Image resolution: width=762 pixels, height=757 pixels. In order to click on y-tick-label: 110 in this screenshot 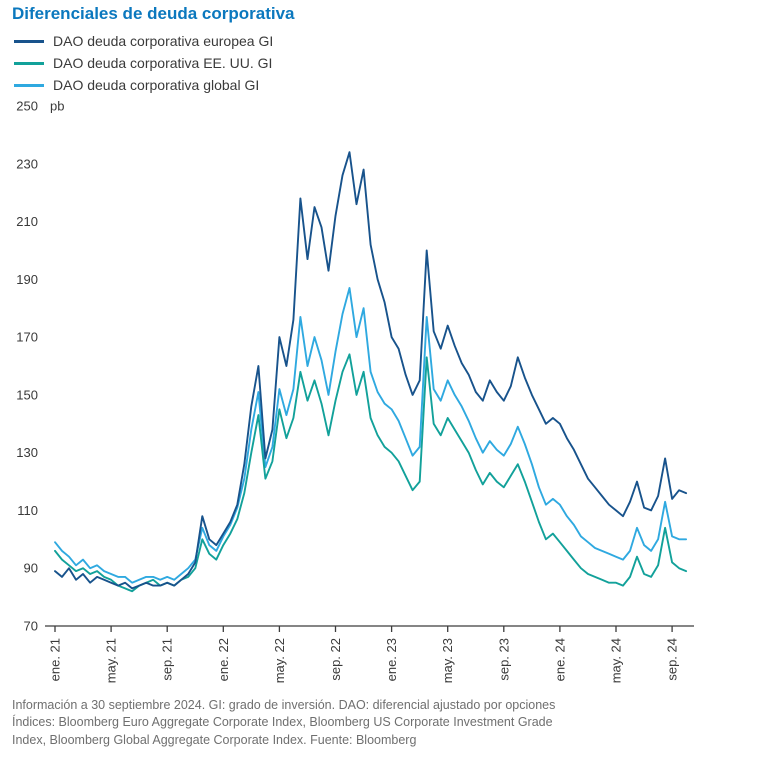, I will do `click(27, 510)`.